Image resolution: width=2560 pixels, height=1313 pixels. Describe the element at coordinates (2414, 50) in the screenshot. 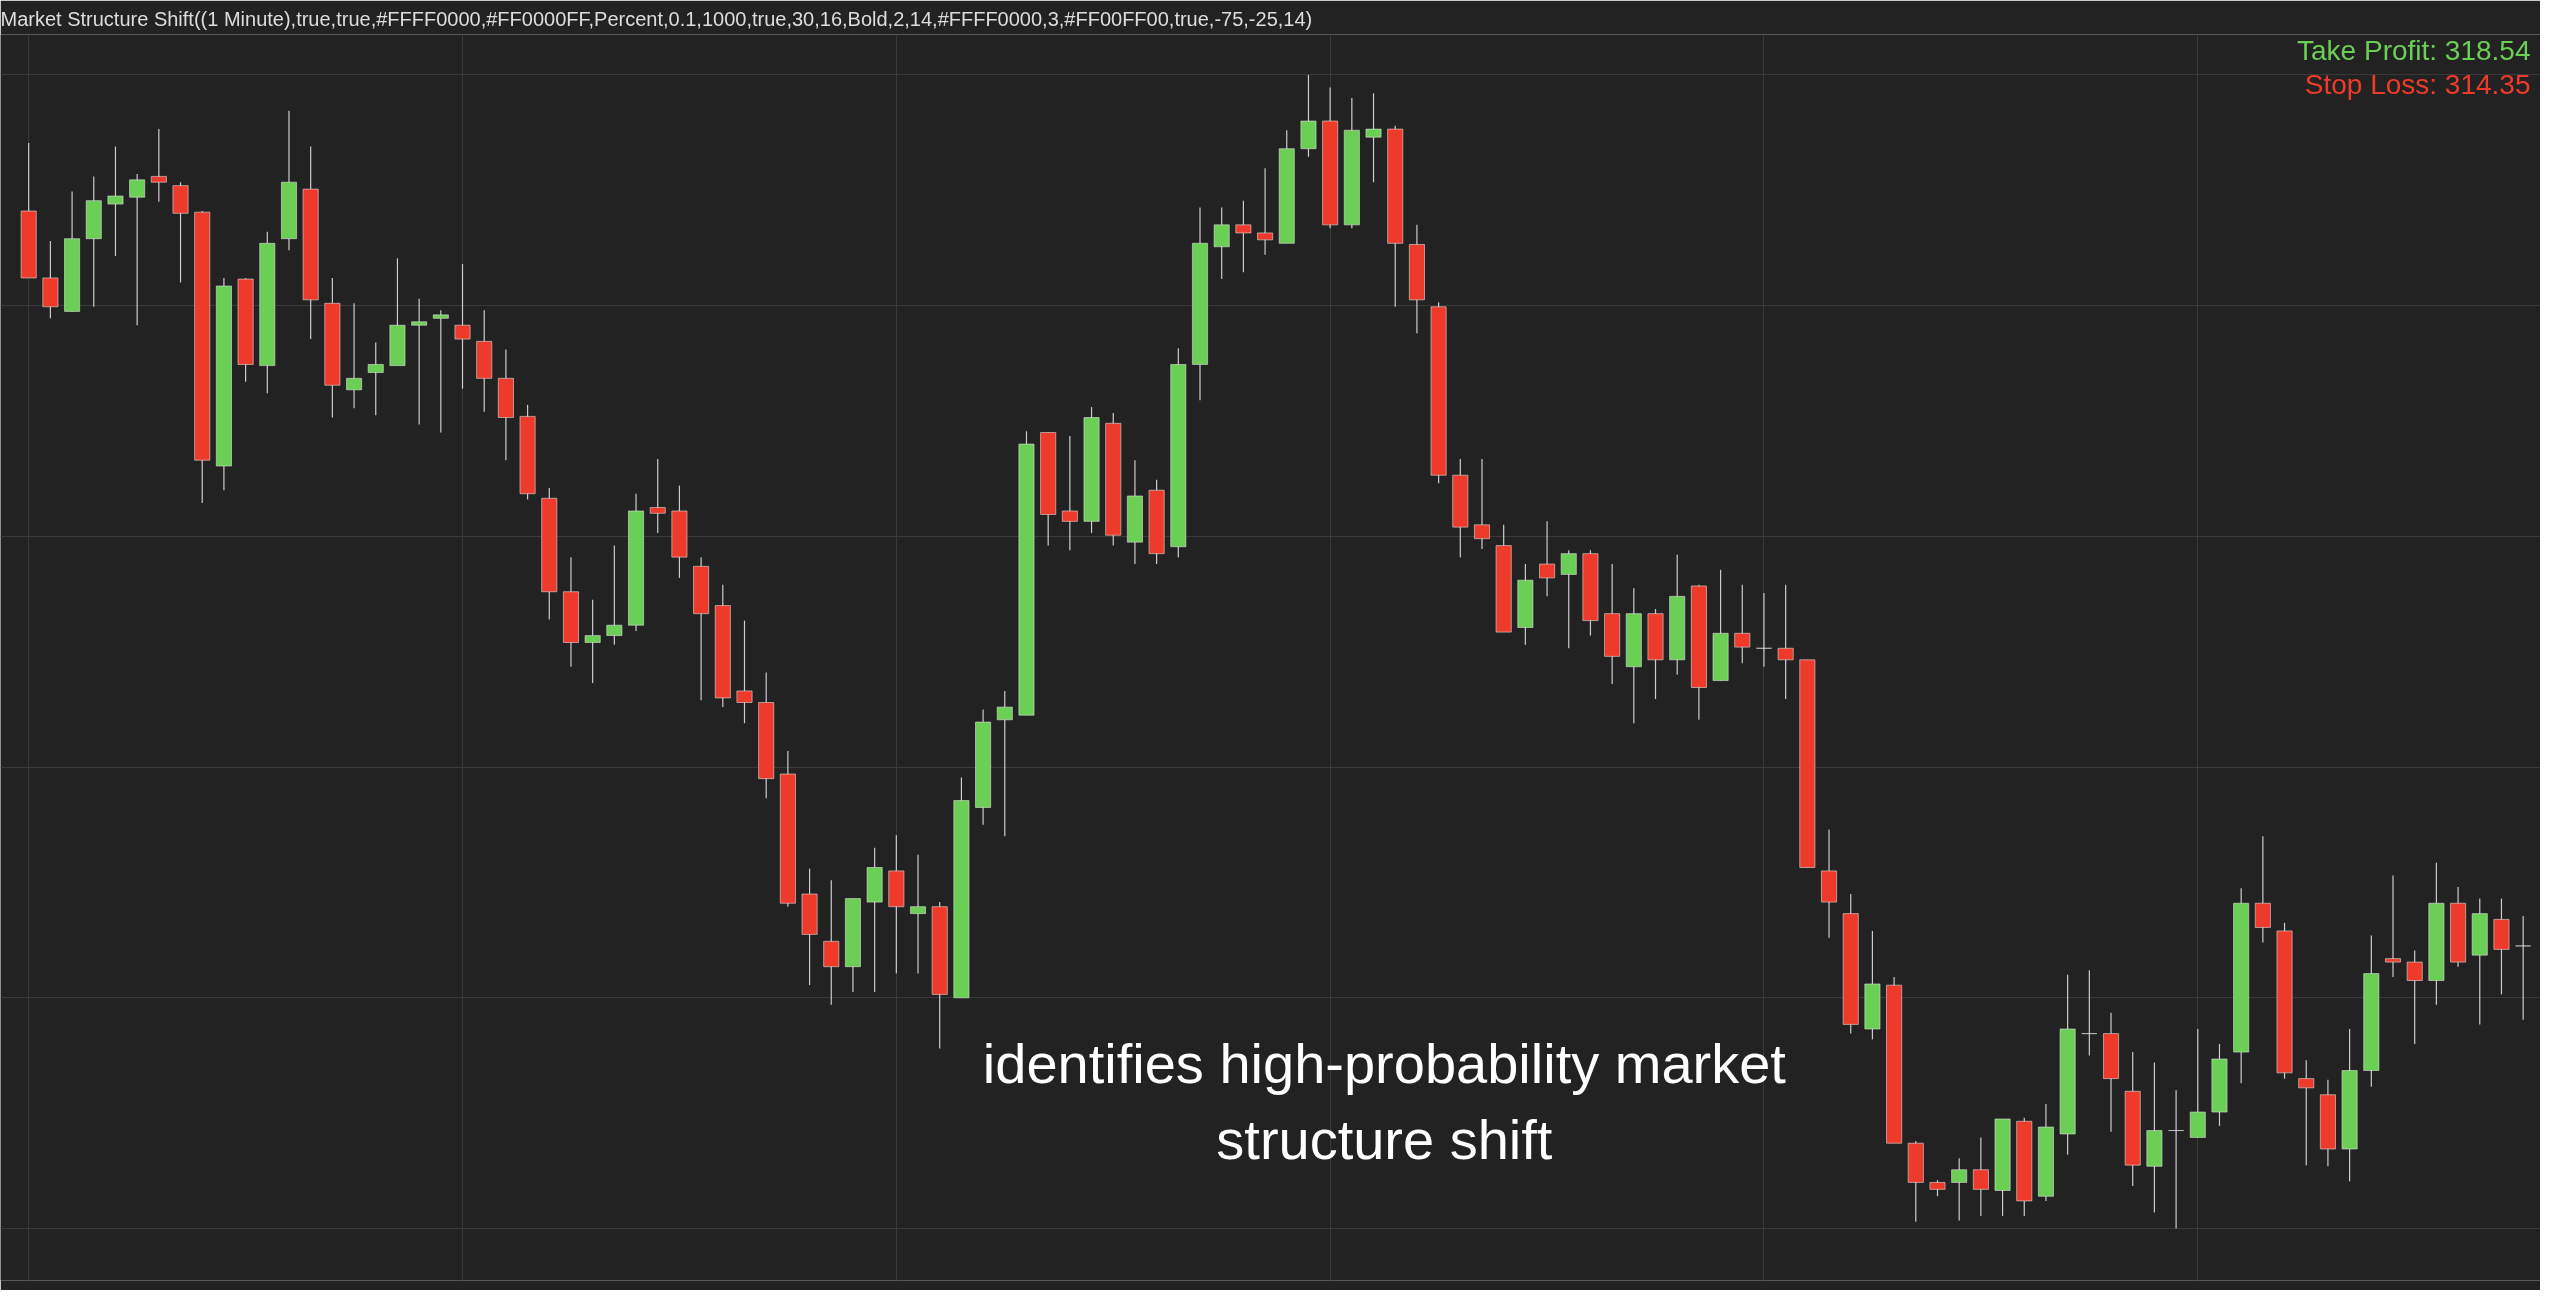

I see `text: Take Profit: 318.54` at that location.